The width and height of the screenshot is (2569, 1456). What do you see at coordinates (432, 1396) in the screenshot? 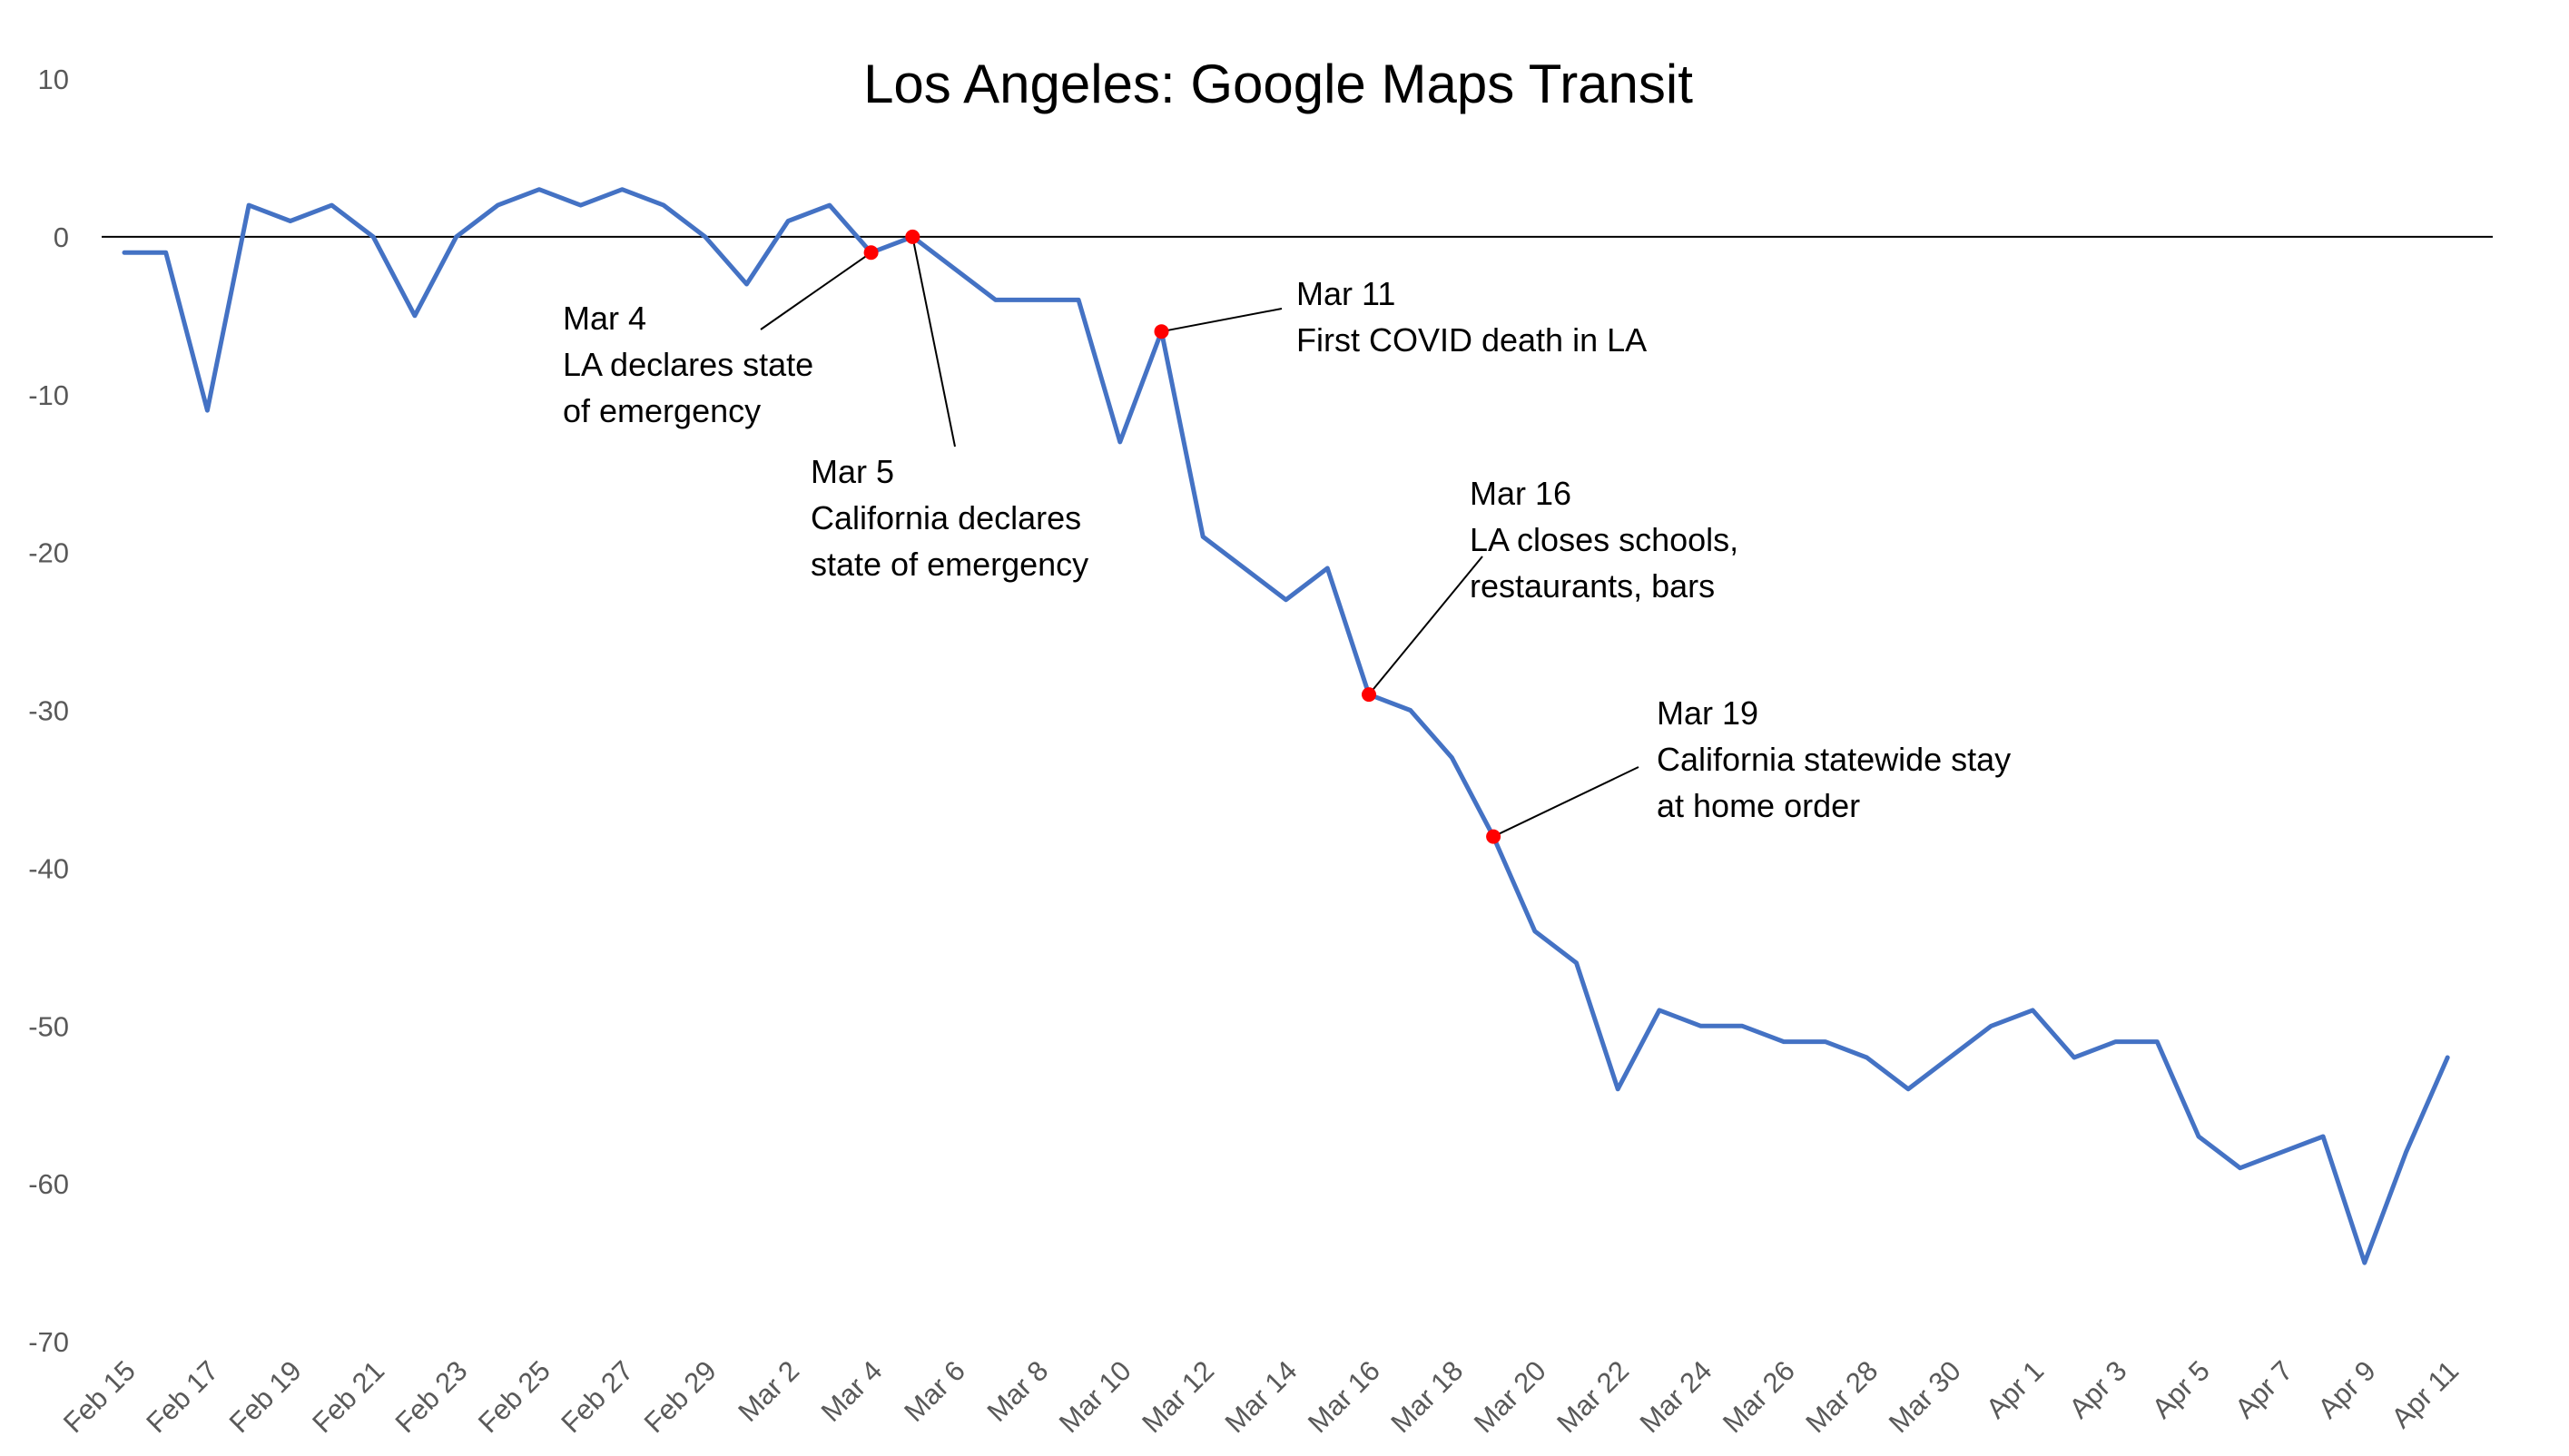
I see `x-tick-label: Feb 23` at bounding box center [432, 1396].